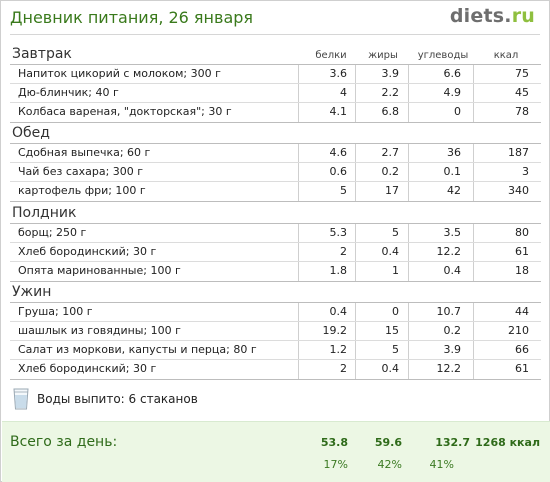  What do you see at coordinates (449, 251) in the screenshot?
I see `food-carbs: 12.2` at bounding box center [449, 251].